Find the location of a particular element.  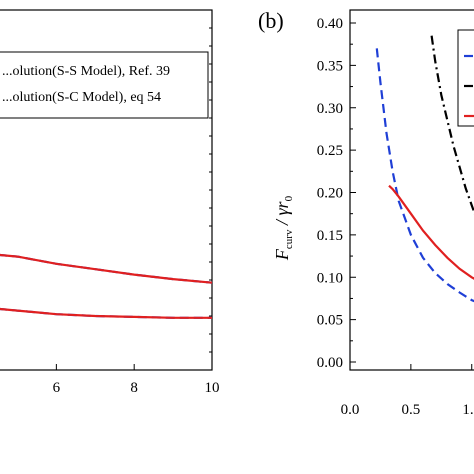

panel-b-xtick-label: 0.0 is located at coordinates (350, 410).